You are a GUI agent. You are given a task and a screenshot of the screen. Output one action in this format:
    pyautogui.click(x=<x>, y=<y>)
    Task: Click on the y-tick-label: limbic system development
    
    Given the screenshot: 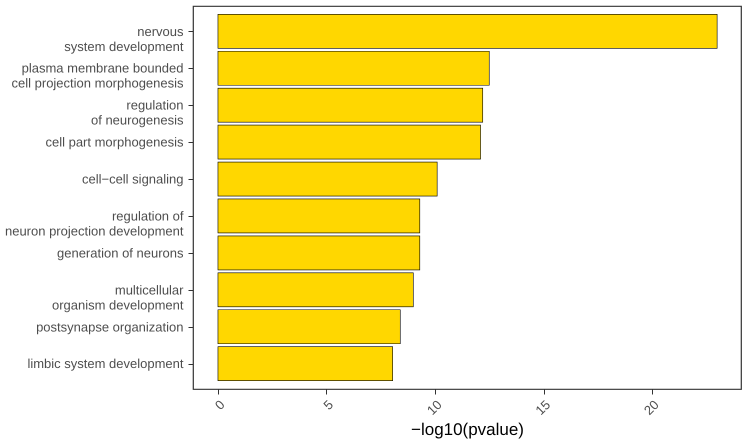 What is the action you would take?
    pyautogui.click(x=105, y=364)
    